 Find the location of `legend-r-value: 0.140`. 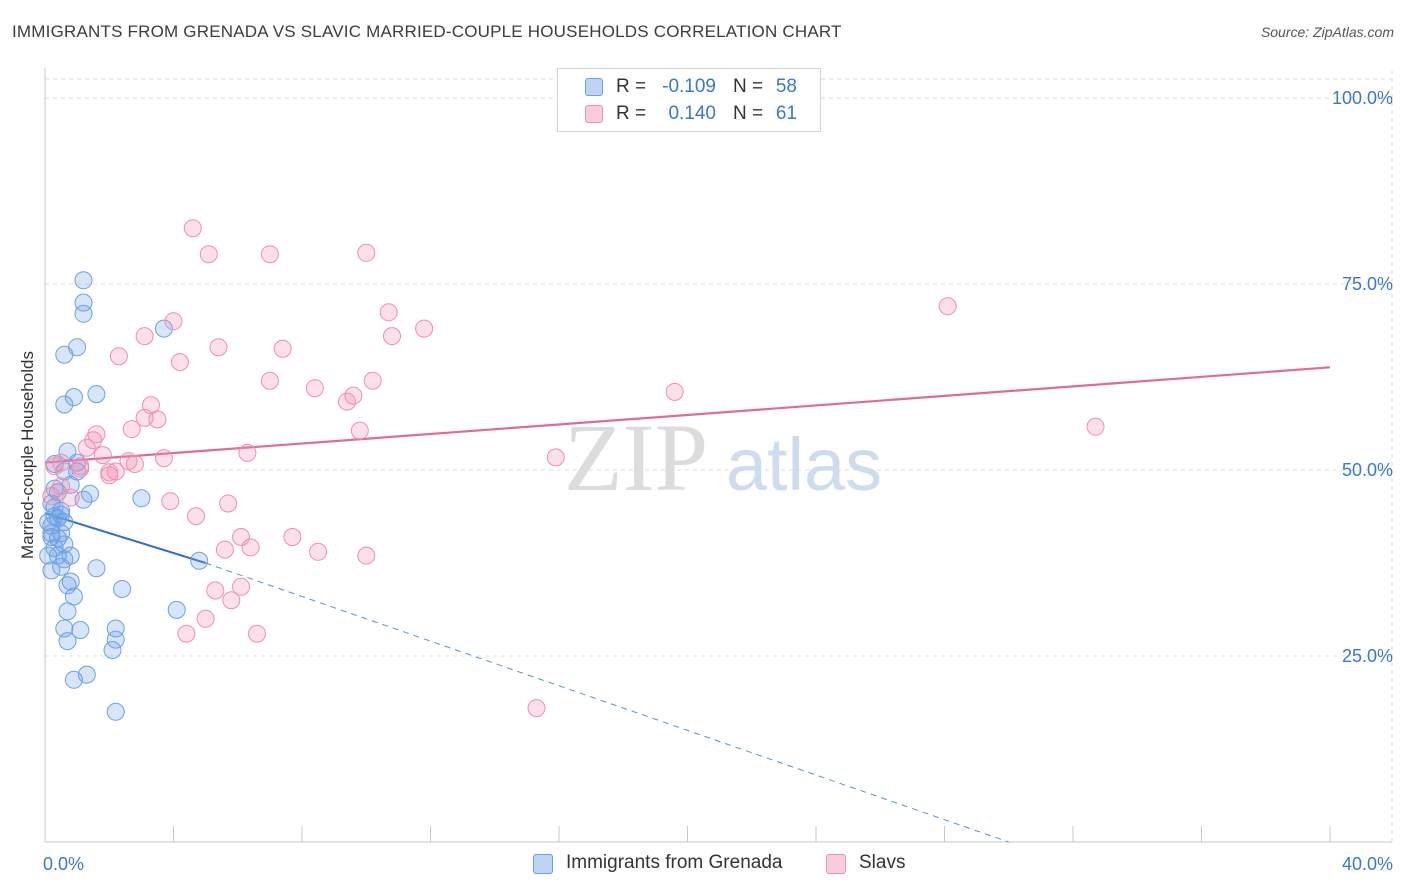

legend-r-value: 0.140 is located at coordinates (692, 113).